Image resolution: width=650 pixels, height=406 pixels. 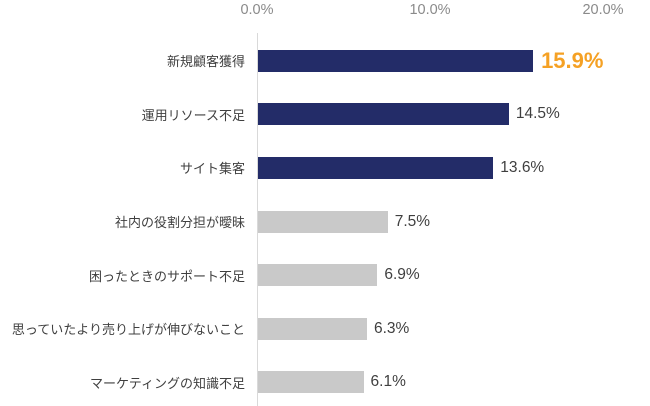 I want to click on category-label: 運用リソース不足, so click(x=193, y=115).